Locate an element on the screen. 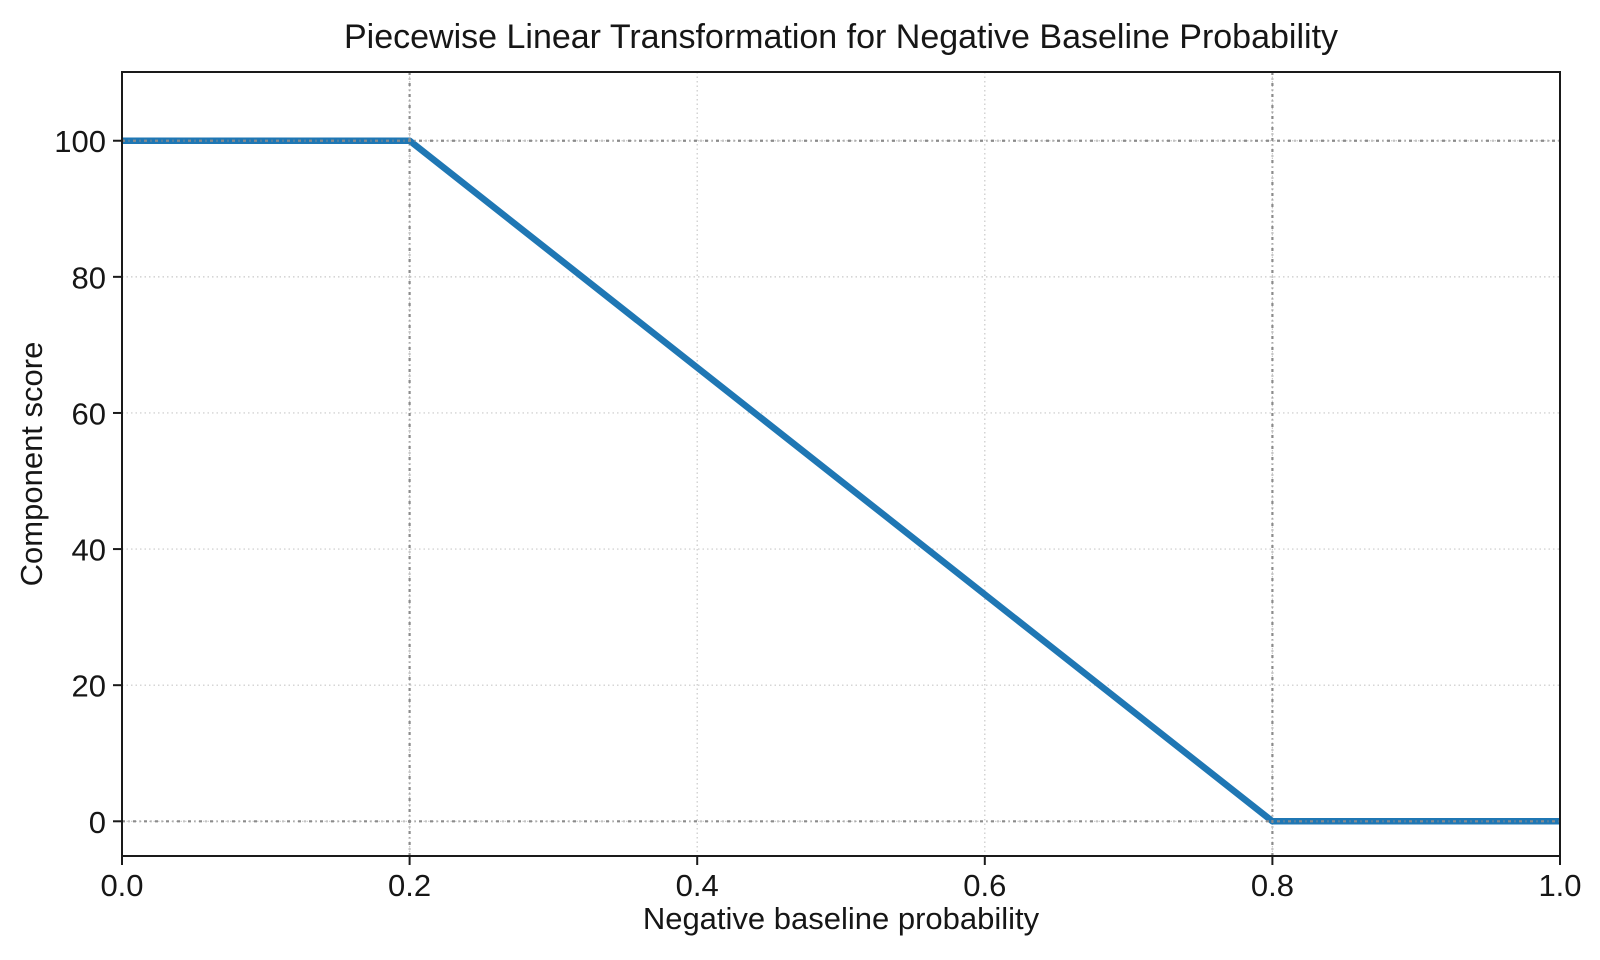  x-tick-label: 1.0 is located at coordinates (1559, 885).